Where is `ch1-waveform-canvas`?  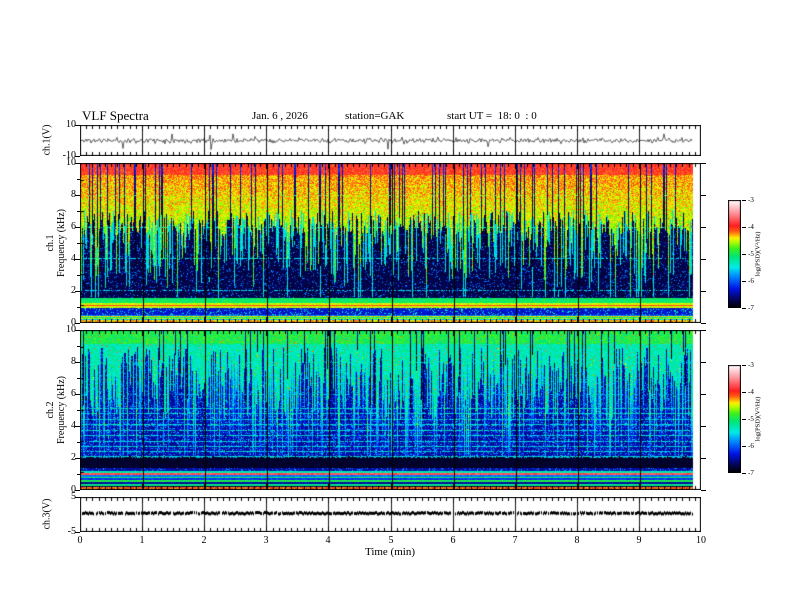
ch1-waveform-canvas is located at coordinates (390, 140).